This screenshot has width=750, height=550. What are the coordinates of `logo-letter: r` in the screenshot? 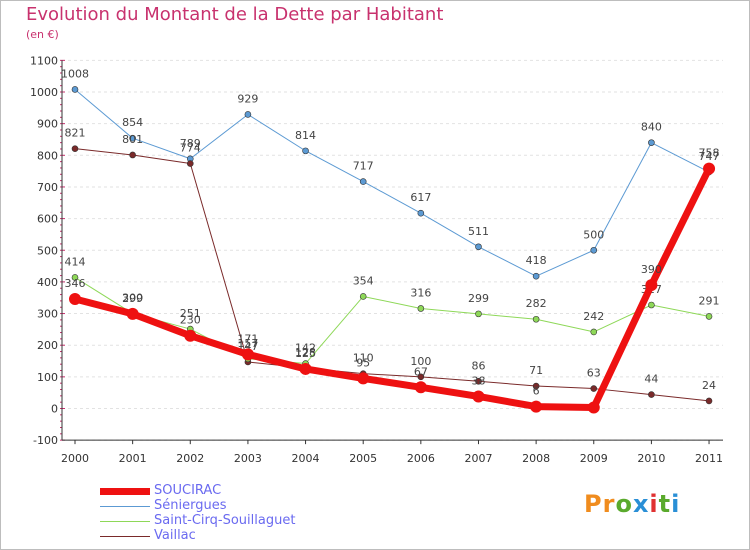 It's located at (609, 504).